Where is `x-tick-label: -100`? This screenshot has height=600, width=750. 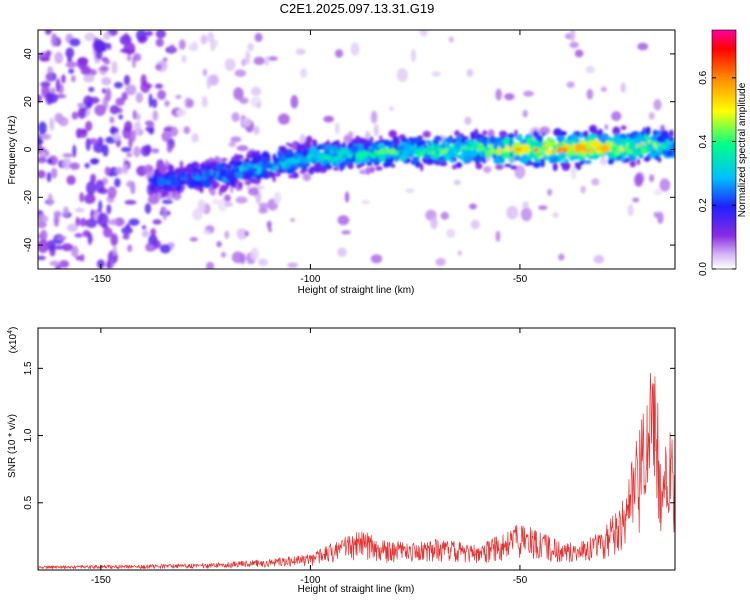
x-tick-label: -100 is located at coordinates (310, 580).